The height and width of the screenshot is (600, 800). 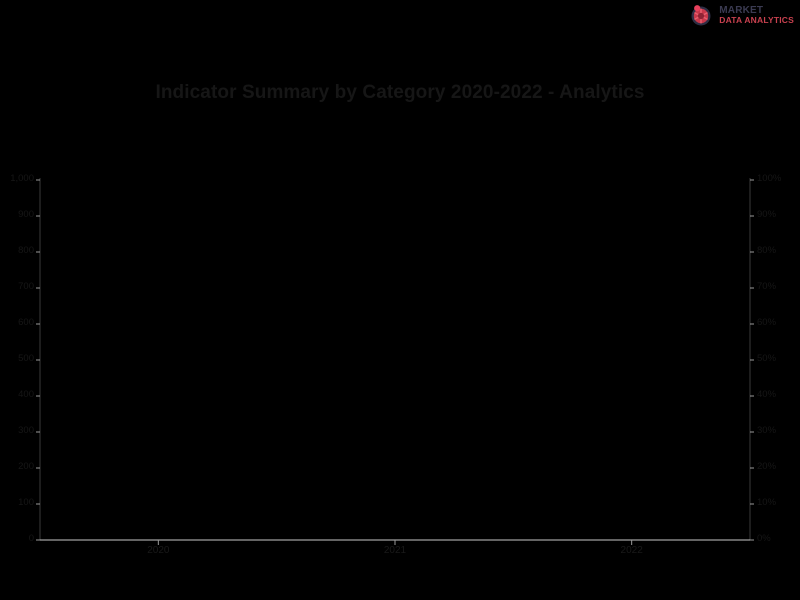 What do you see at coordinates (767, 430) in the screenshot?
I see `y-axis-right-tick-label: 30%` at bounding box center [767, 430].